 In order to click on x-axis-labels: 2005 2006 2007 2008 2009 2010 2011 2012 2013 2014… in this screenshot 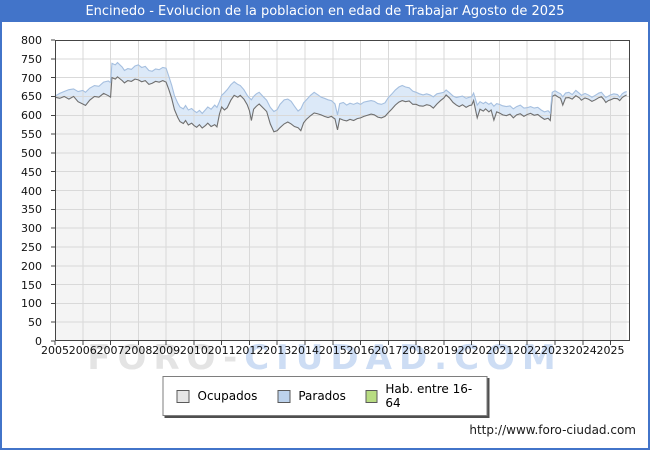, I will do `click(335, 351)`.